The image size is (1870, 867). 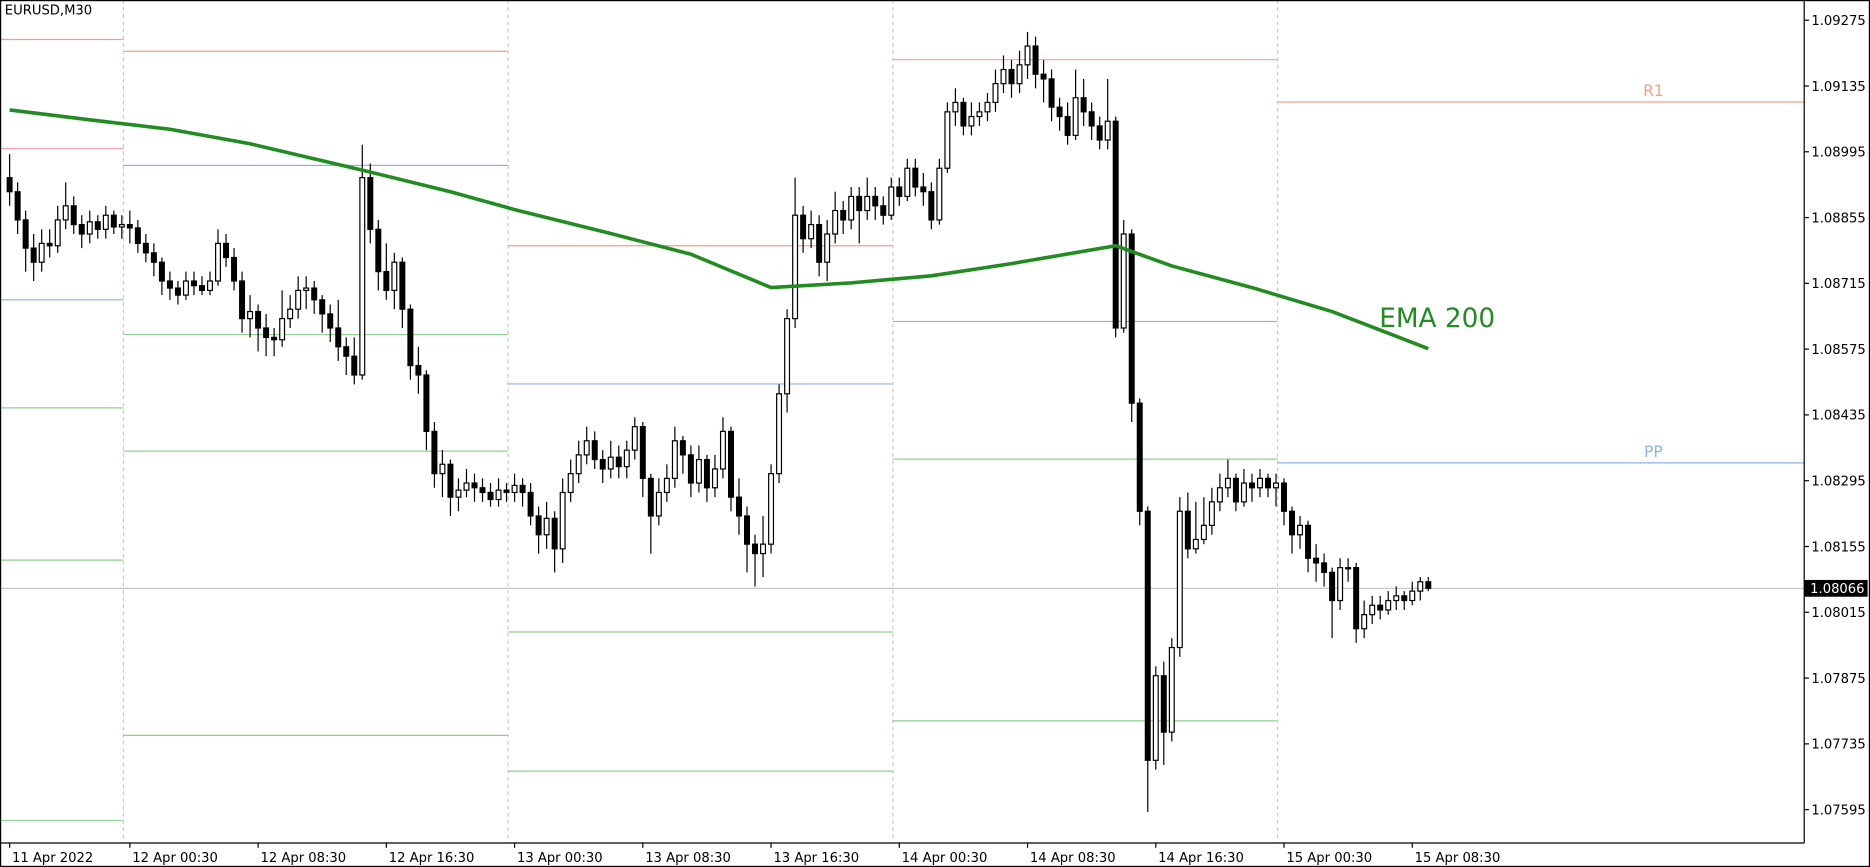 I want to click on x-tick-label: 13 Apr 08:30, so click(x=688, y=858).